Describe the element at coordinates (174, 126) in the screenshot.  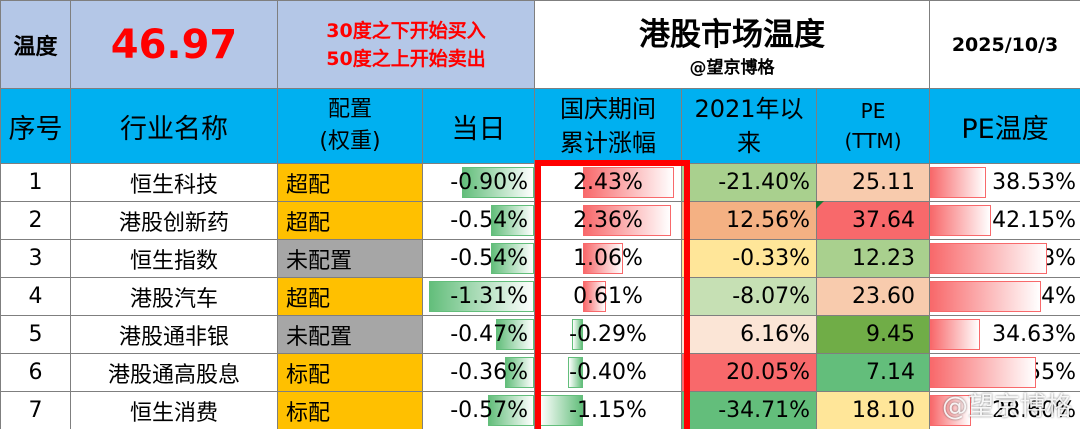
I see `col-name: 行业名称` at that location.